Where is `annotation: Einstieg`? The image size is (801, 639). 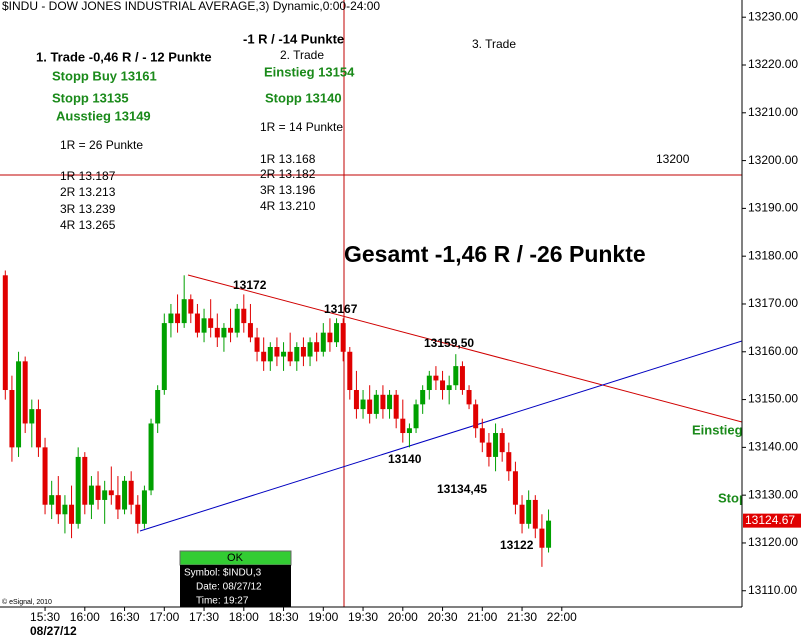
annotation: Einstieg is located at coordinates (717, 429).